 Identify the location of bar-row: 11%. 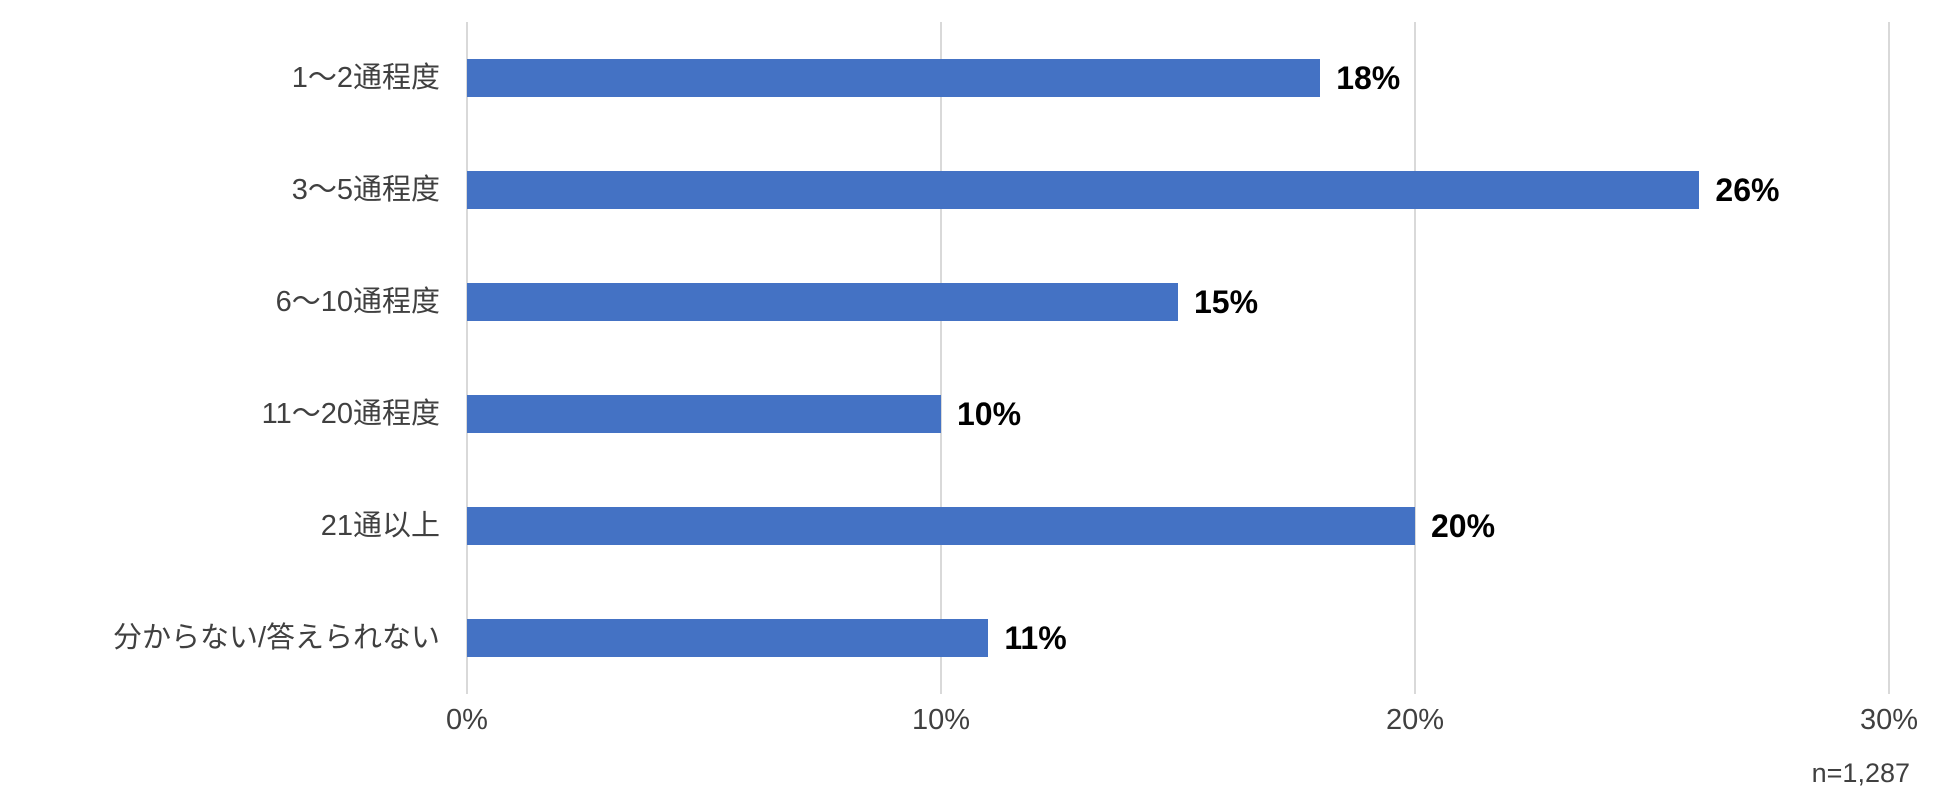
(1178, 638).